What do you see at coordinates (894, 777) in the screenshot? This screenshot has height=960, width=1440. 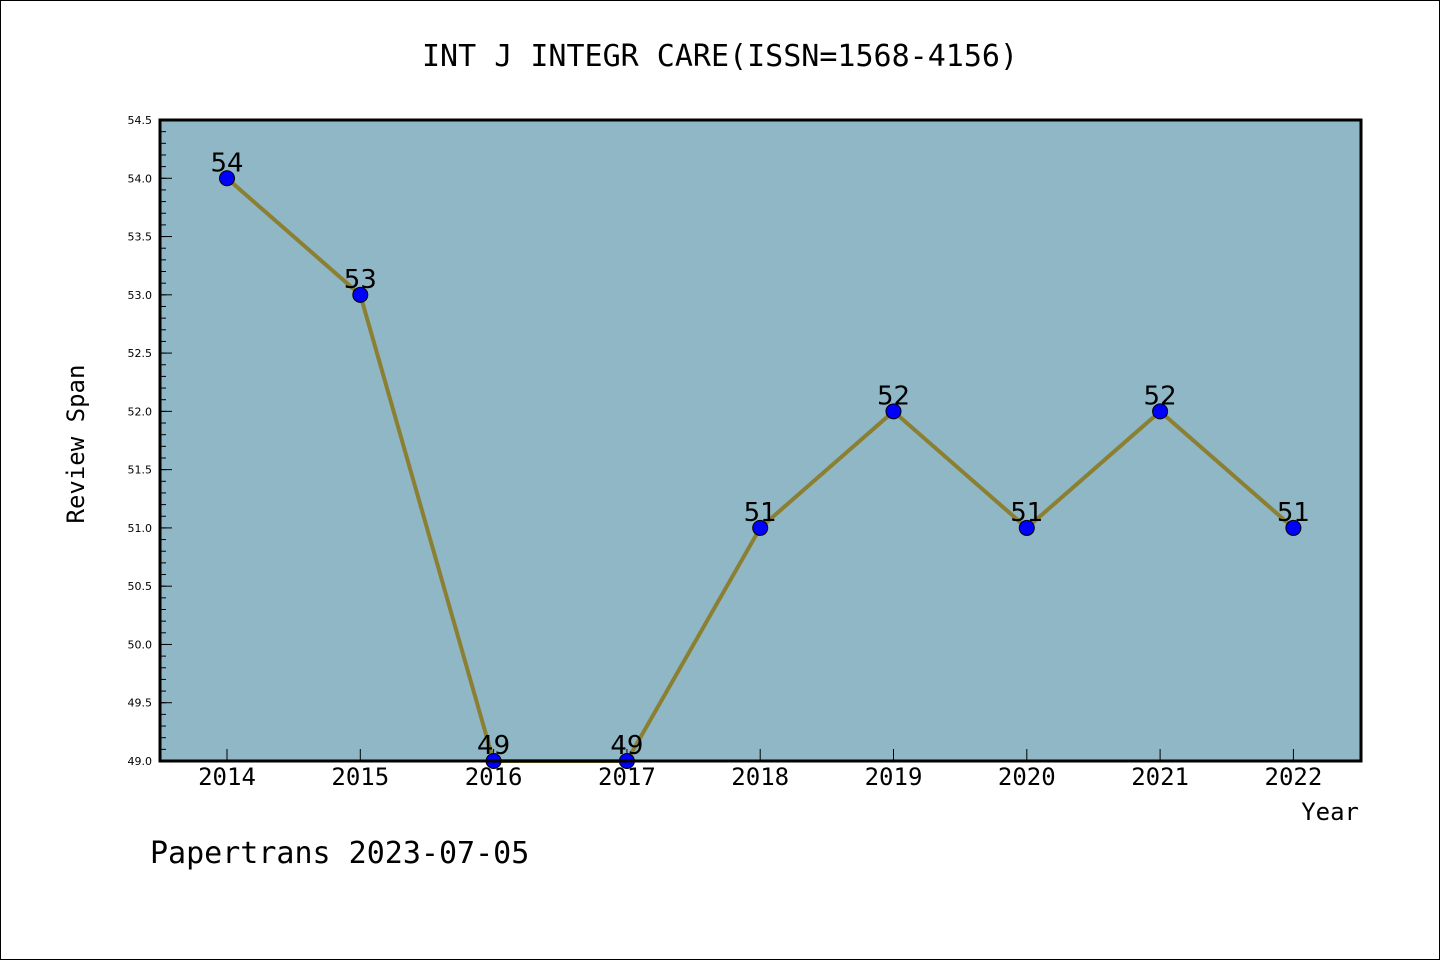 I see `x-tick-label: 2019` at bounding box center [894, 777].